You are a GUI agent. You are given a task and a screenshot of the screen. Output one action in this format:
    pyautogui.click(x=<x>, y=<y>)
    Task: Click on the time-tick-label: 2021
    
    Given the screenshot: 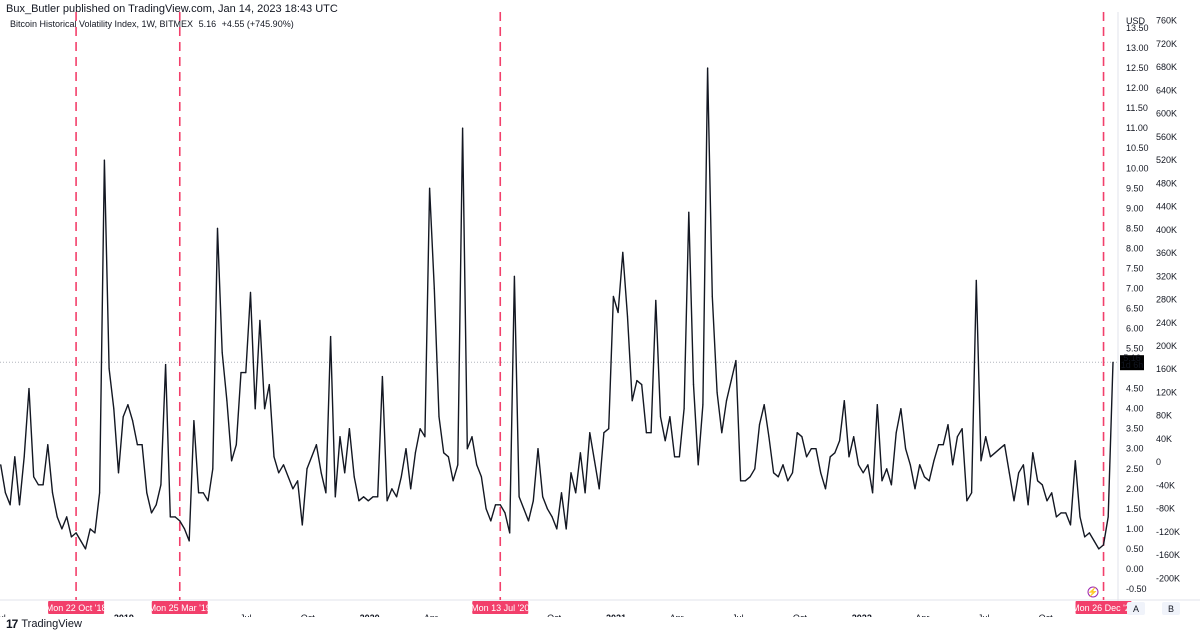 What is the action you would take?
    pyautogui.click(x=616, y=615)
    